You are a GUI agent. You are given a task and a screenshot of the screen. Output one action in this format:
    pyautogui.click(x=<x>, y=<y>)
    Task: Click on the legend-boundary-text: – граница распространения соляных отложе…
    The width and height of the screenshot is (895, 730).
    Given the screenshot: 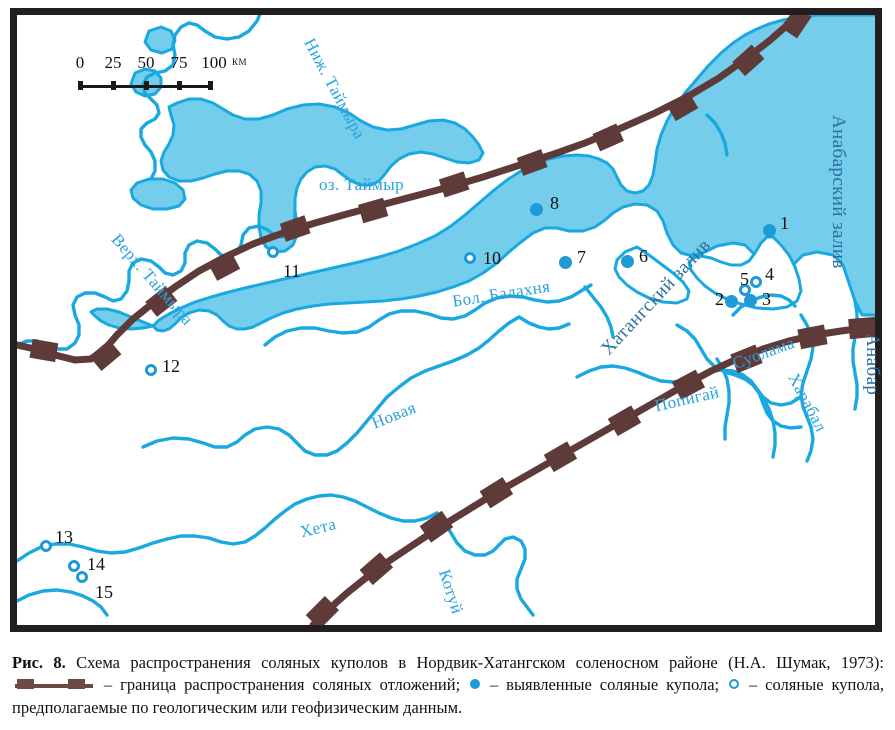 What is the action you would take?
    pyautogui.click(x=282, y=685)
    